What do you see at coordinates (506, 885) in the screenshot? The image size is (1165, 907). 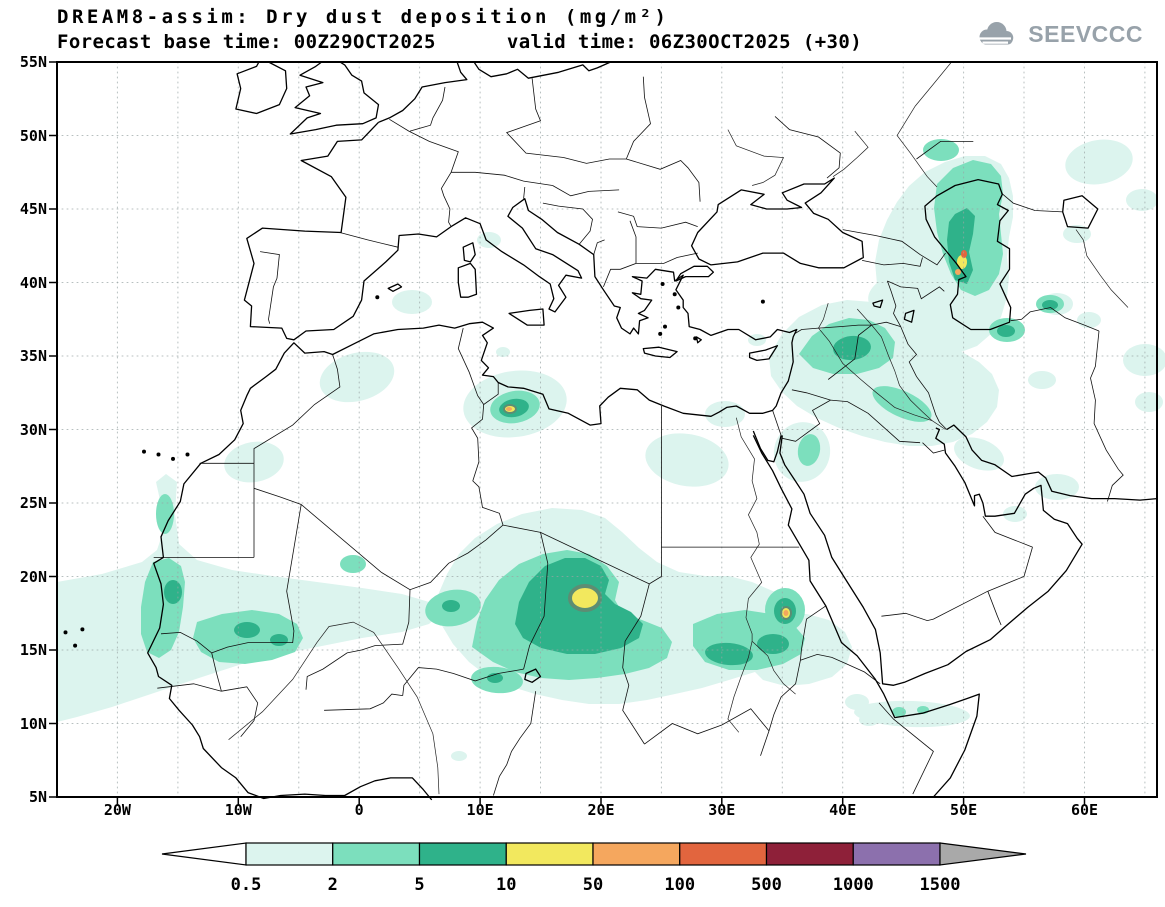 I see `colorbar-label: 10` at bounding box center [506, 885].